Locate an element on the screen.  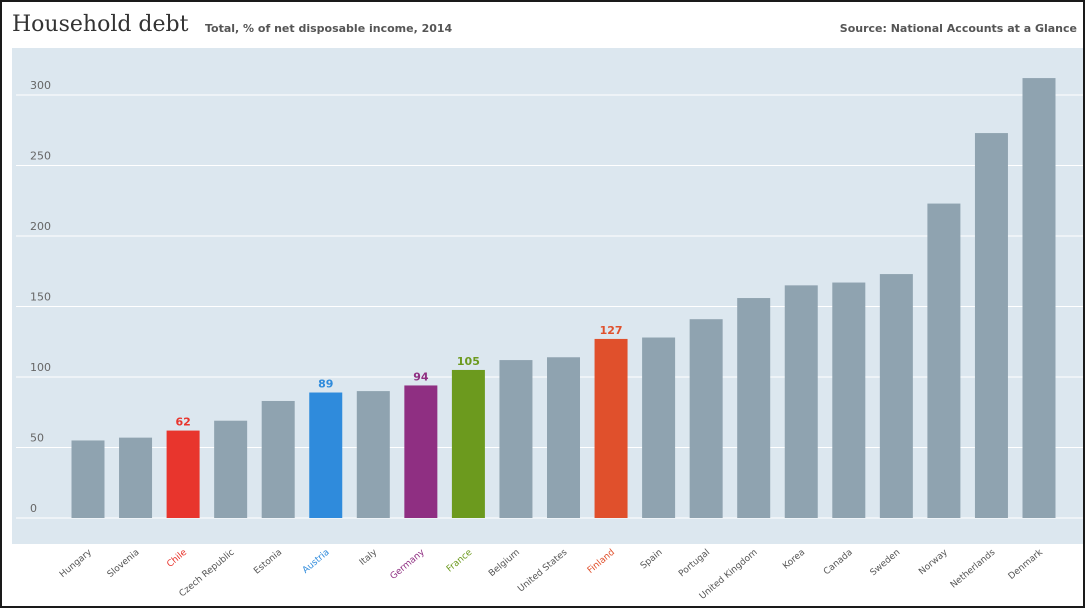
x-tick-label: Norway is located at coordinates (933, 562).